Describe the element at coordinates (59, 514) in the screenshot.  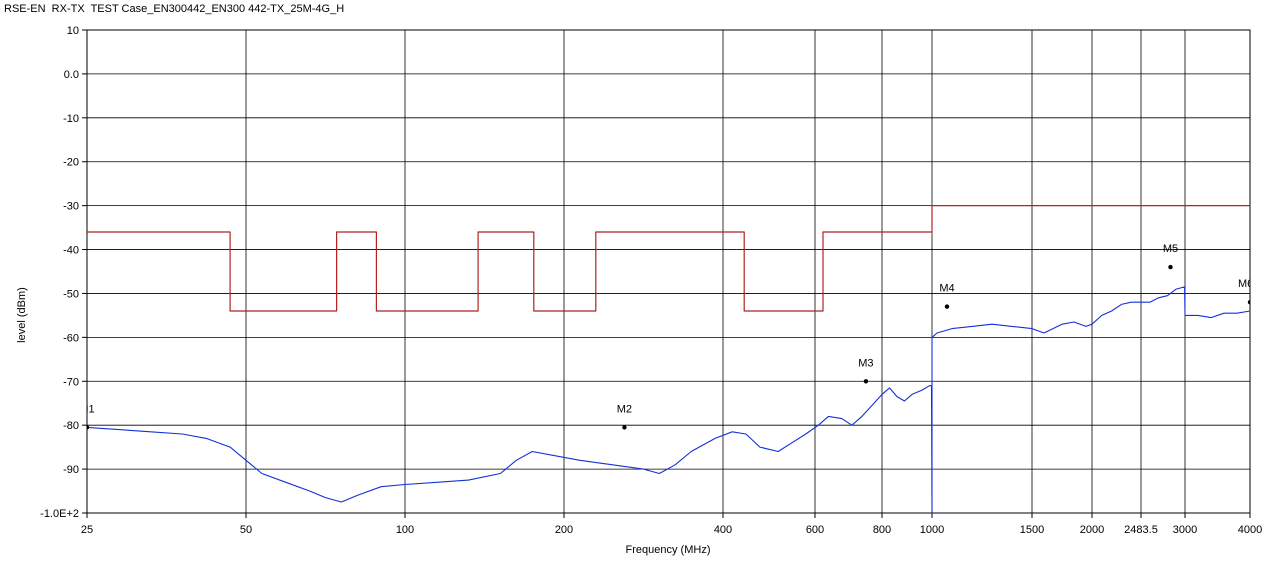
I see `y-tick-label: -1.0E+2` at that location.